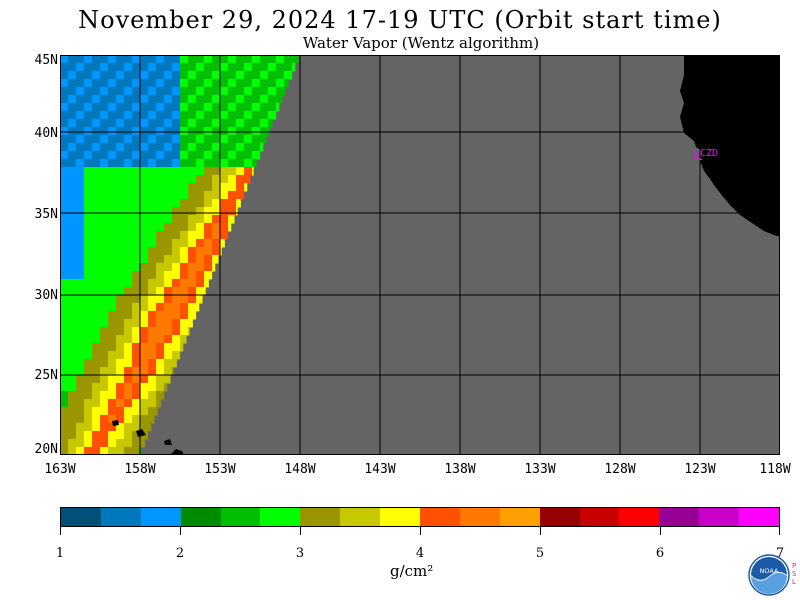 The height and width of the screenshot is (600, 800). I want to click on lon-label-153w: 153W, so click(220, 469).